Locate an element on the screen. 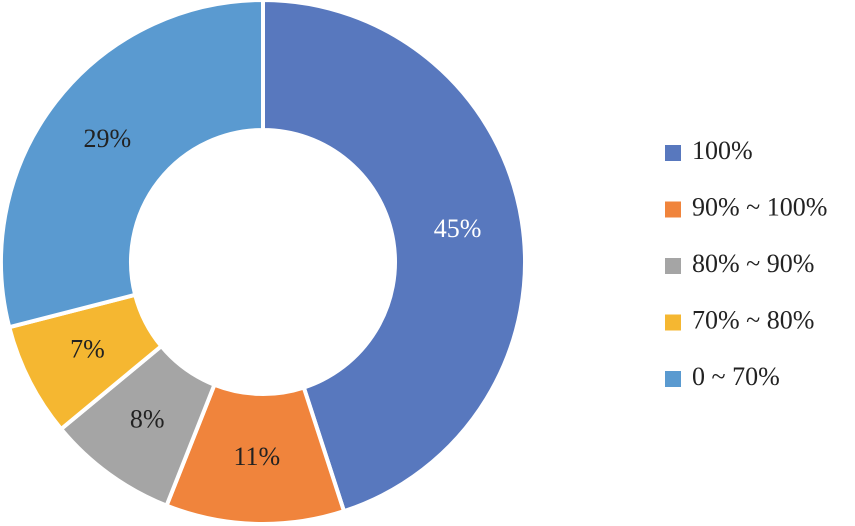 Image resolution: width=855 pixels, height=526 pixels. data-label: 11% is located at coordinates (256, 456).